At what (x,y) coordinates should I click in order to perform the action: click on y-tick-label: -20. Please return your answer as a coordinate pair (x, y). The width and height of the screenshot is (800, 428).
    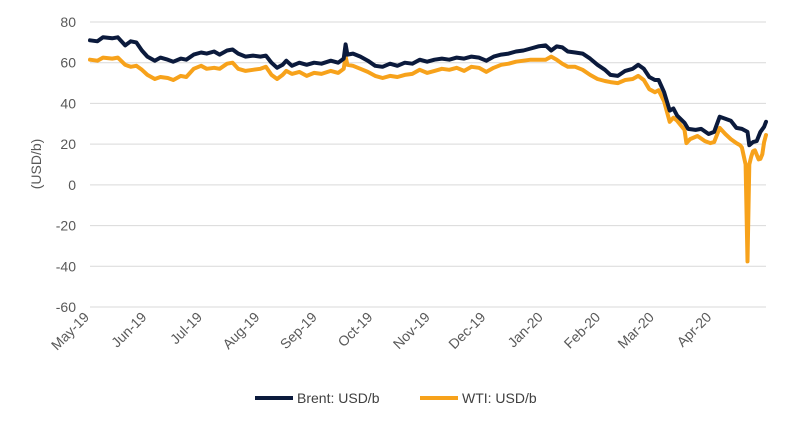
    Looking at the image, I should click on (66, 226).